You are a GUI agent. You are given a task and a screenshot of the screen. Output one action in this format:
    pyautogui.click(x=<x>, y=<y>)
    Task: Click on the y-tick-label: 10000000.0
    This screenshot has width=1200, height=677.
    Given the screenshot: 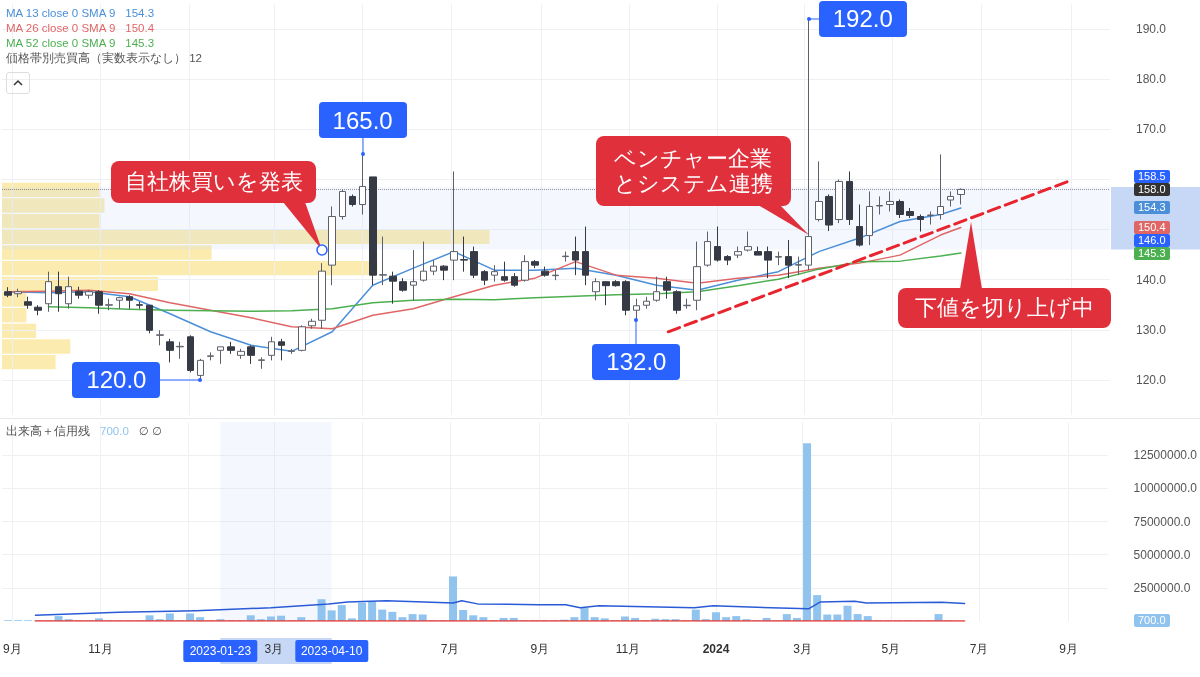 What is the action you would take?
    pyautogui.click(x=1165, y=488)
    